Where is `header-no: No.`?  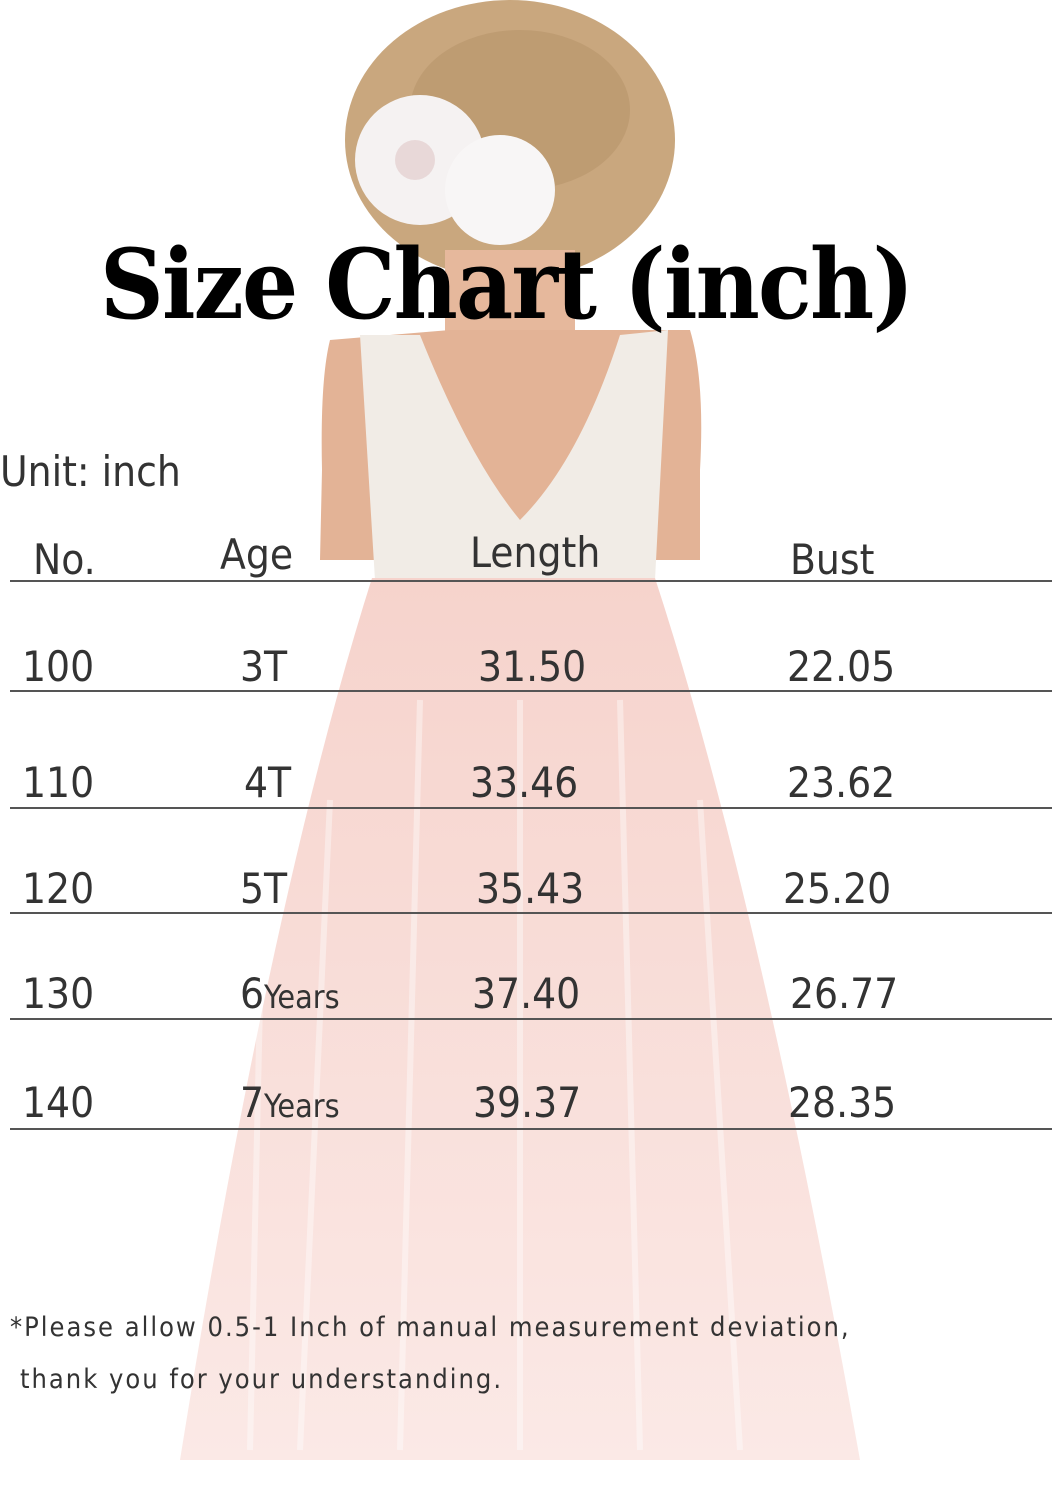
header-no: No. is located at coordinates (64, 559).